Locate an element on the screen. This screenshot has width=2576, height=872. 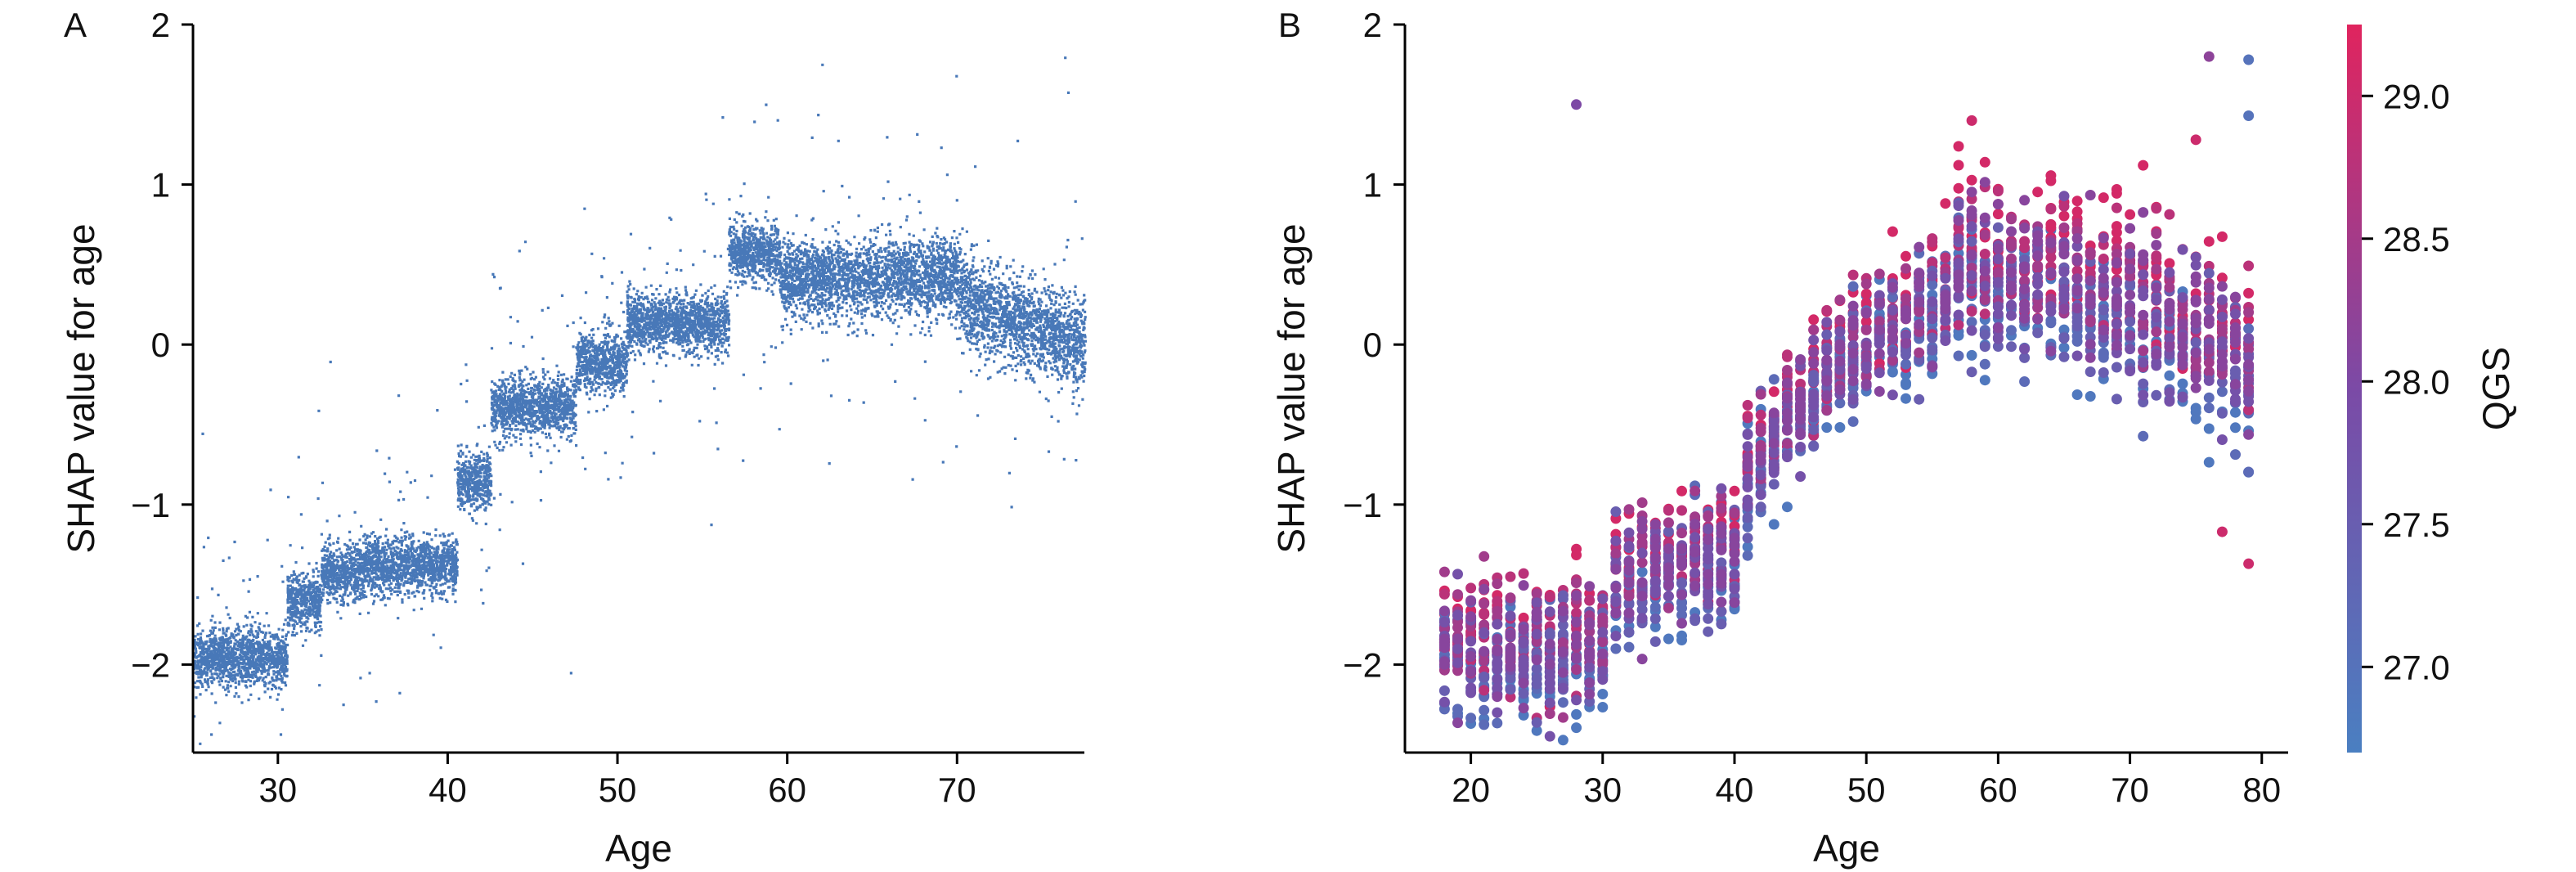
panel-b-y-tick-label: 1 is located at coordinates (1372, 185).